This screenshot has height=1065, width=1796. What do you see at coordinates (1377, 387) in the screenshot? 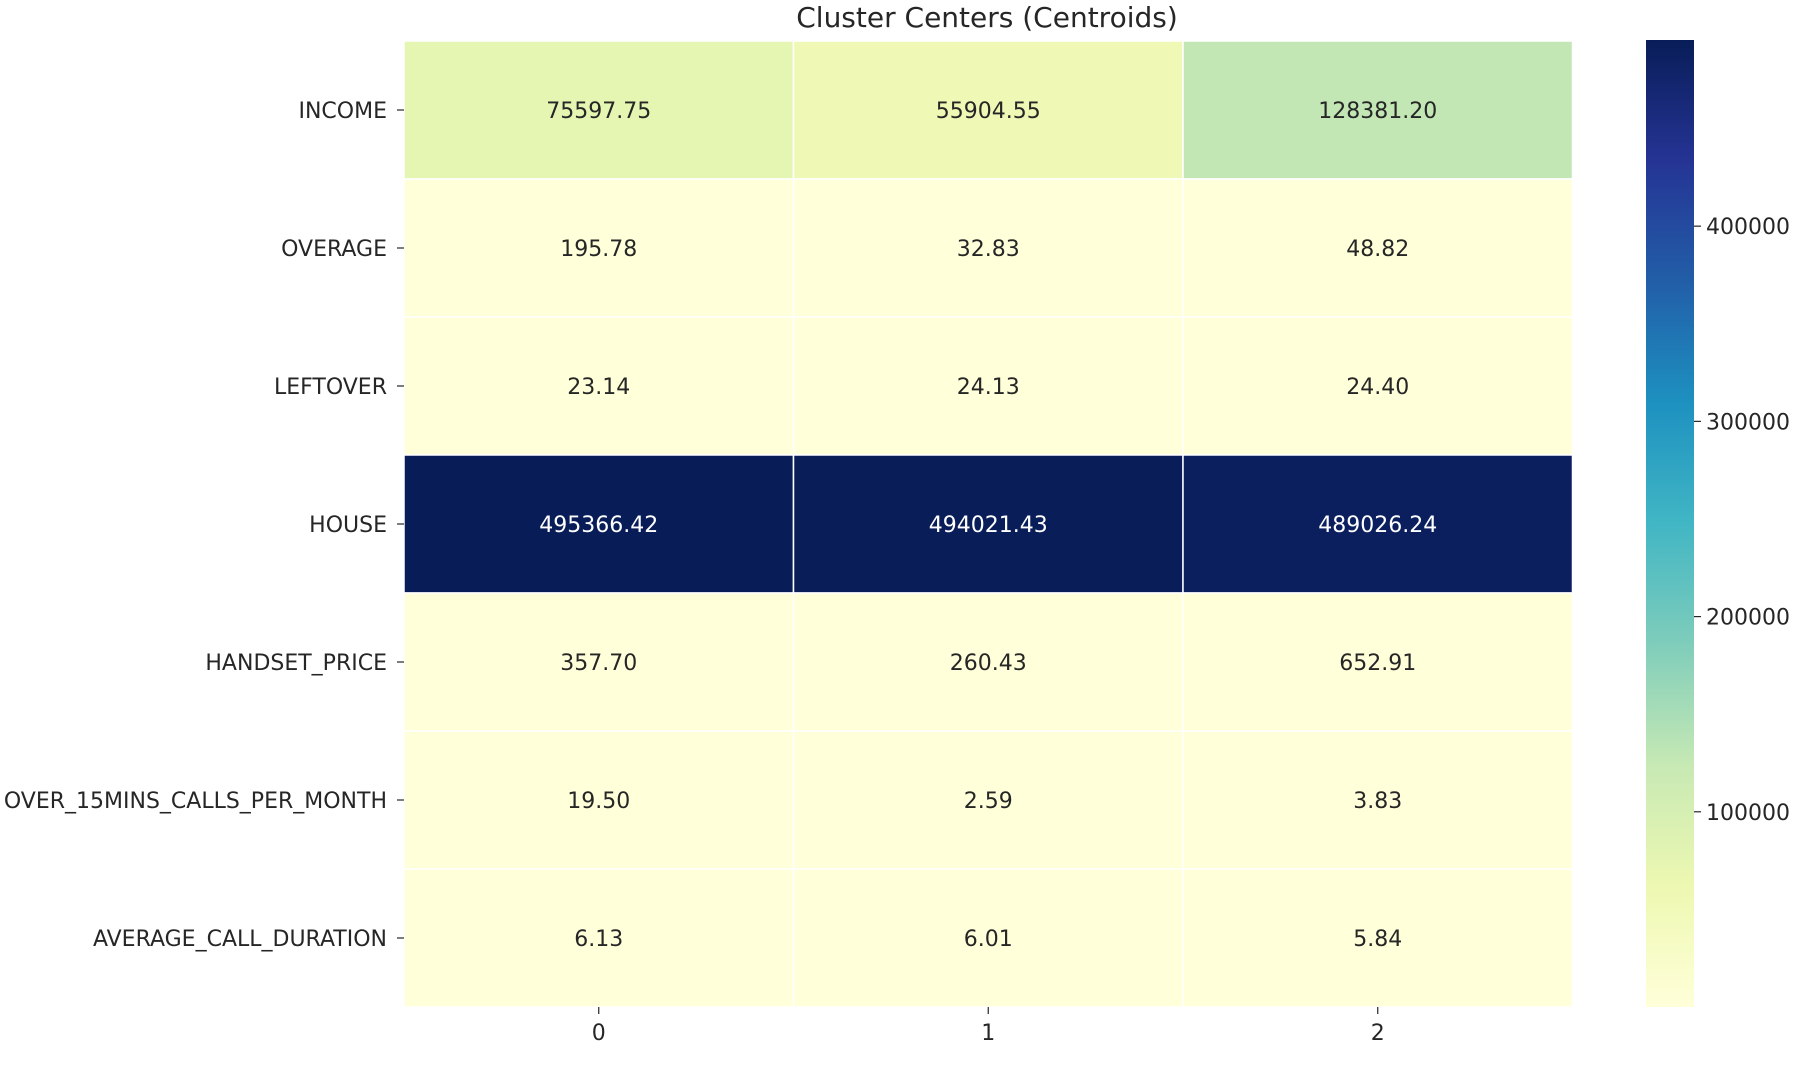
I see `cell-value-label: 24.40` at bounding box center [1377, 387].